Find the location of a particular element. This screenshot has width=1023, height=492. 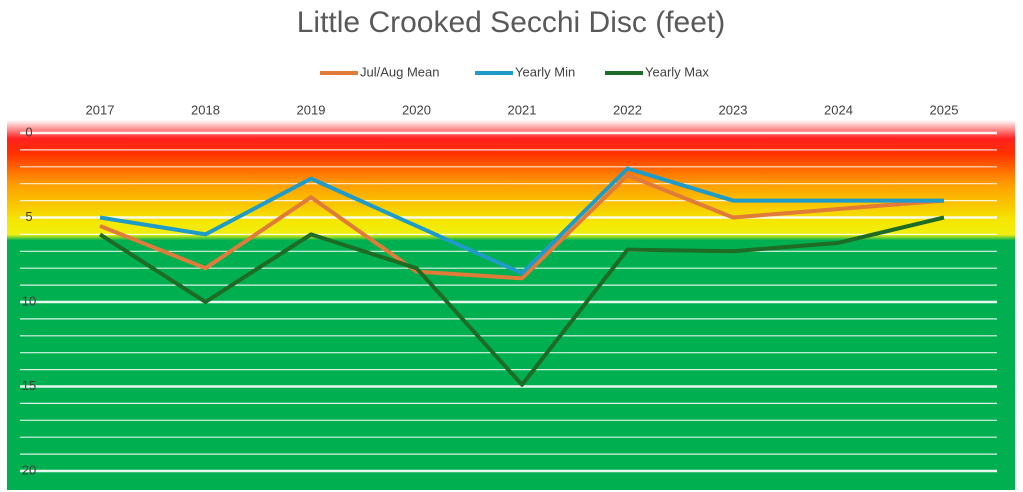

x-tick-label: 2022 is located at coordinates (627, 109).